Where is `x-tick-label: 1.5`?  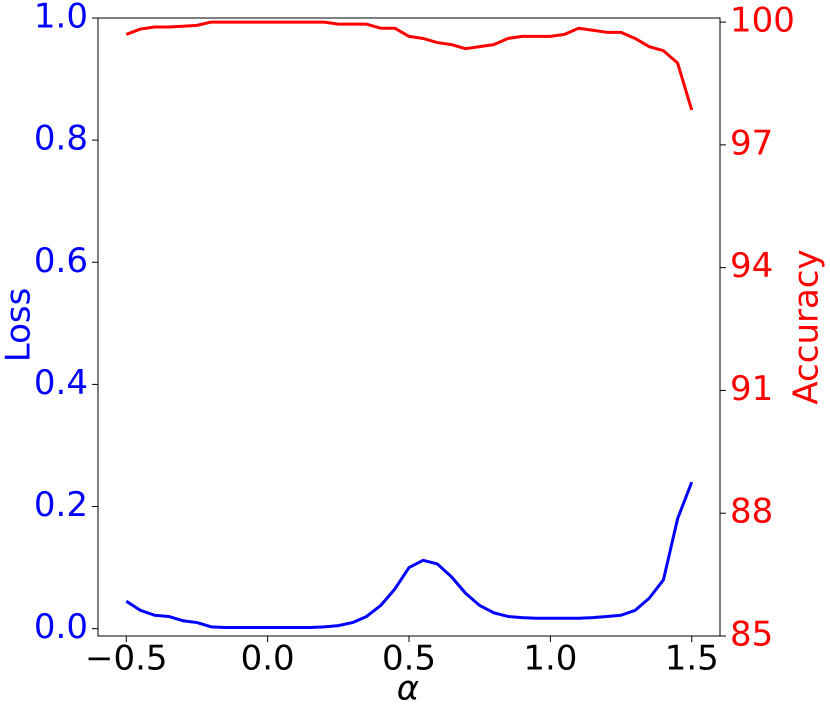 x-tick-label: 1.5 is located at coordinates (692, 659).